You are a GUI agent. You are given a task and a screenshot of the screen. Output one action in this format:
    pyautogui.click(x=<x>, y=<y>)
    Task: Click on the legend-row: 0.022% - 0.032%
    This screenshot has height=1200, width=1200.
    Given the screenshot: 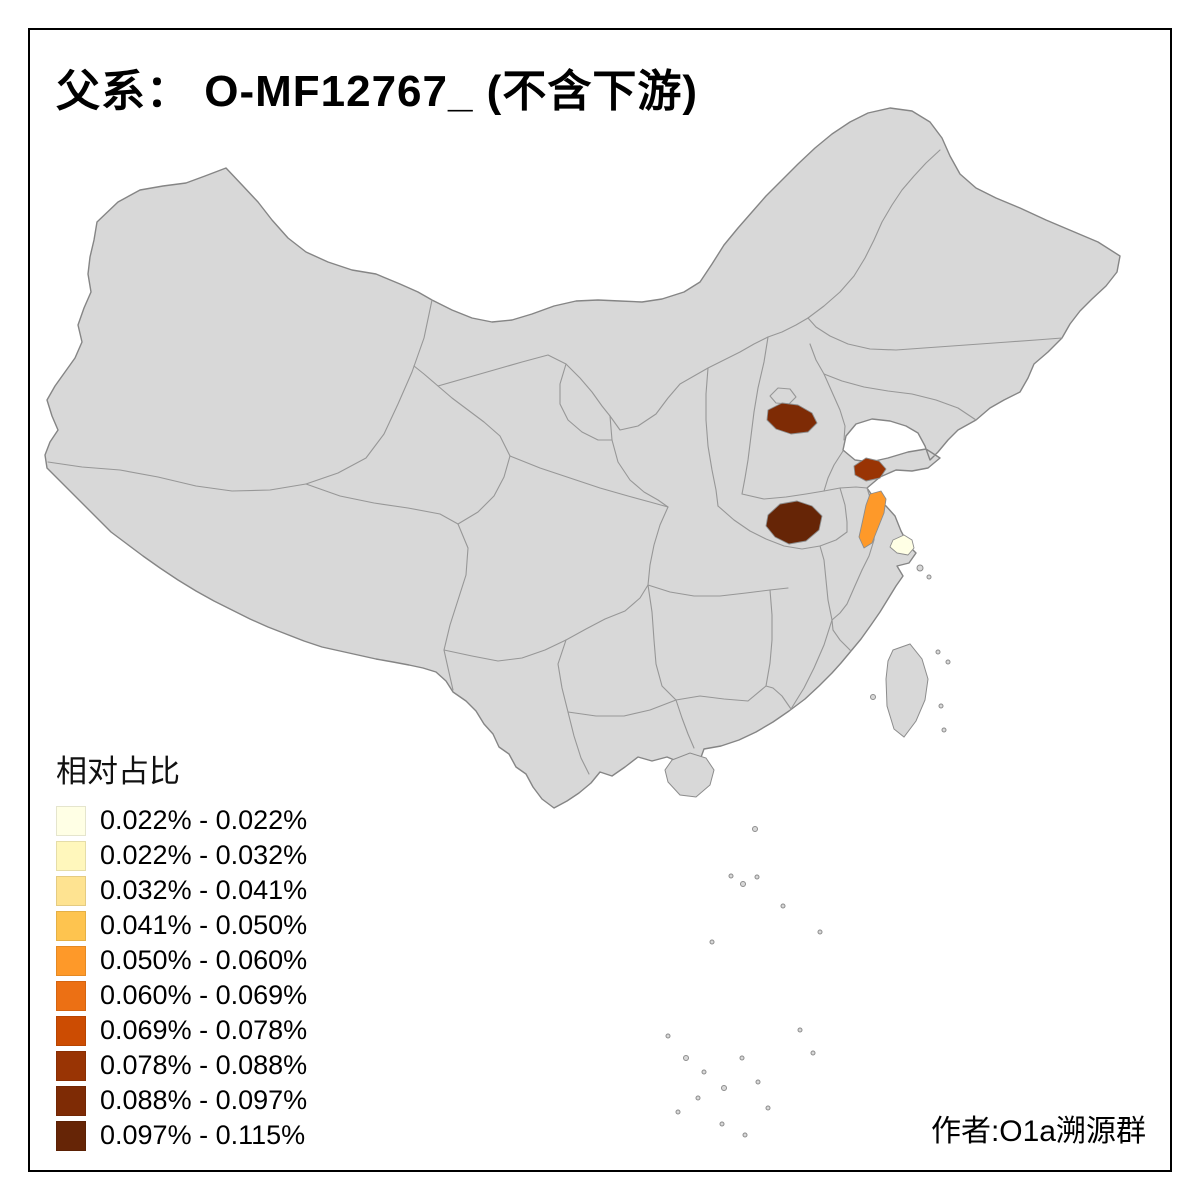 What is the action you would take?
    pyautogui.click(x=181, y=855)
    